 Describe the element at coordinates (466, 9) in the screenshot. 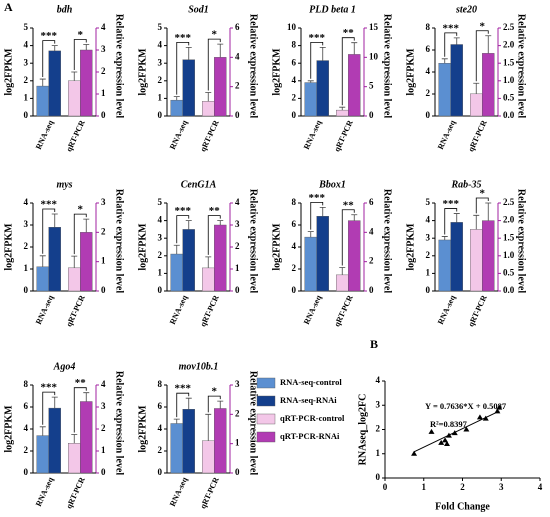

I see `chart-title: ste20` at that location.